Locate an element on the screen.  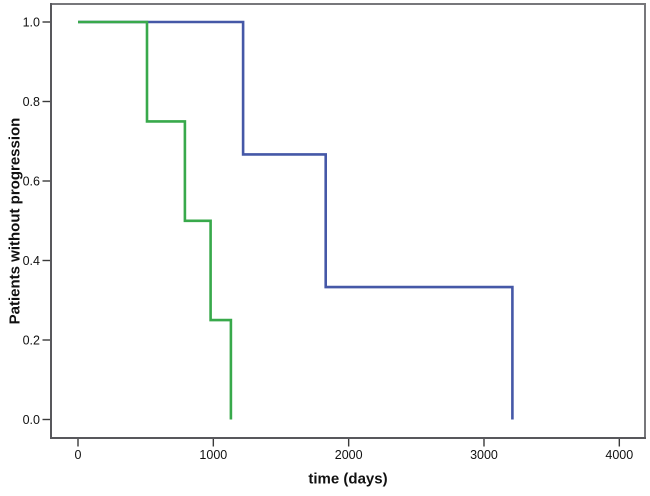
y-axis-title: Patients without progression is located at coordinates (15, 221).